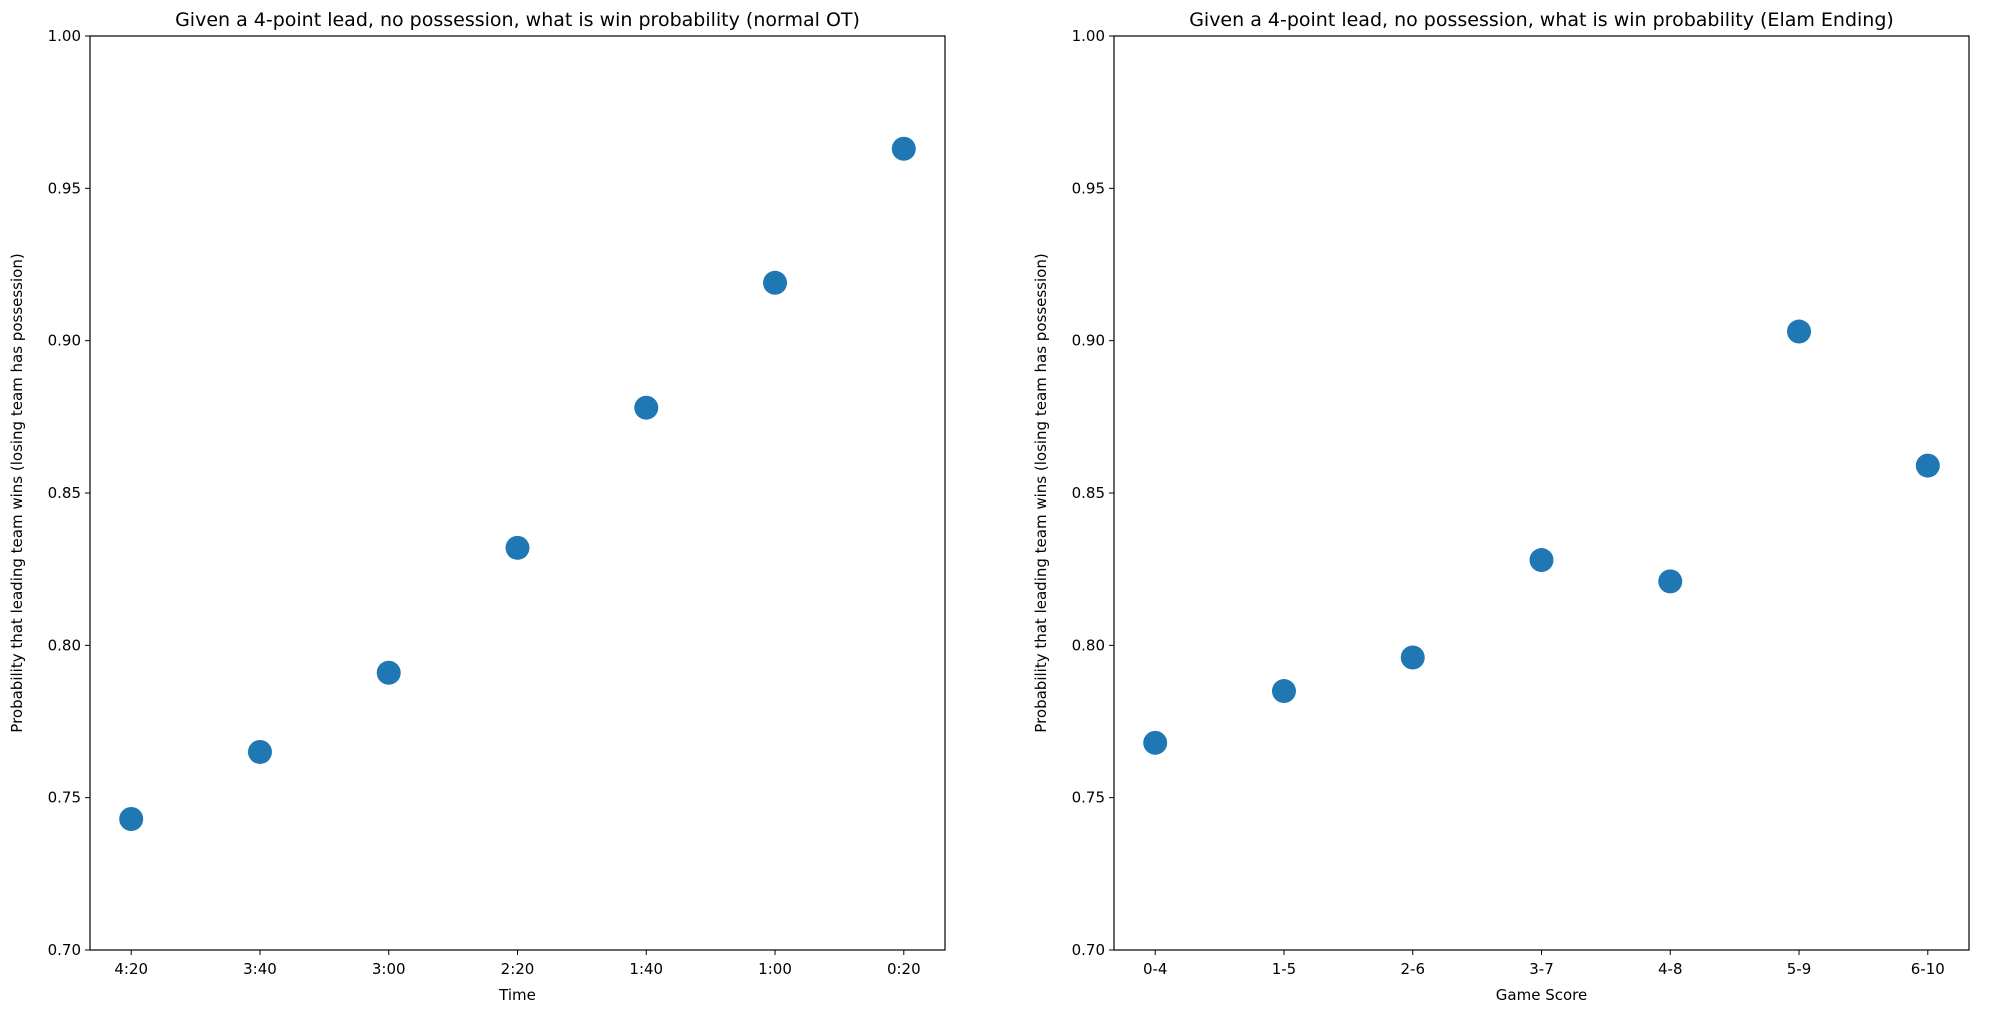  Describe the element at coordinates (904, 969) in the screenshot. I see `x-tick-label: 0:20` at that location.